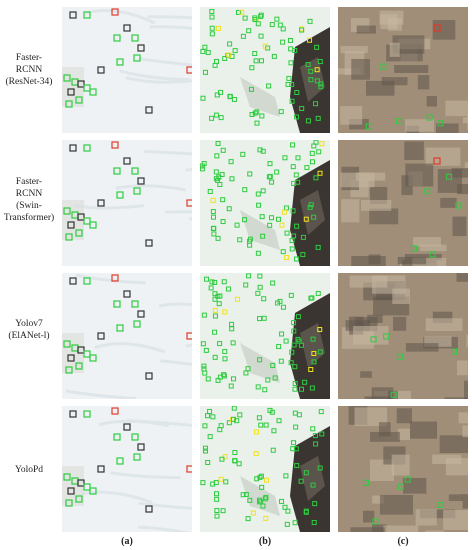  What do you see at coordinates (127, 70) in the screenshot?
I see `panel-r1-a` at bounding box center [127, 70].